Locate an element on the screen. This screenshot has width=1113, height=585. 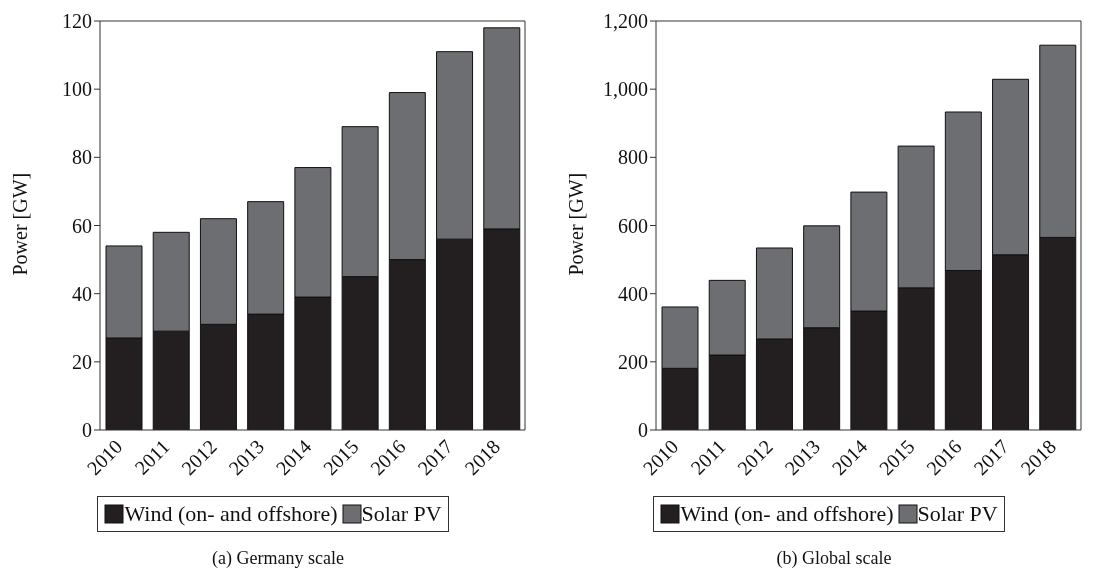
y-tick-label: 1,200 is located at coordinates (625, 21).